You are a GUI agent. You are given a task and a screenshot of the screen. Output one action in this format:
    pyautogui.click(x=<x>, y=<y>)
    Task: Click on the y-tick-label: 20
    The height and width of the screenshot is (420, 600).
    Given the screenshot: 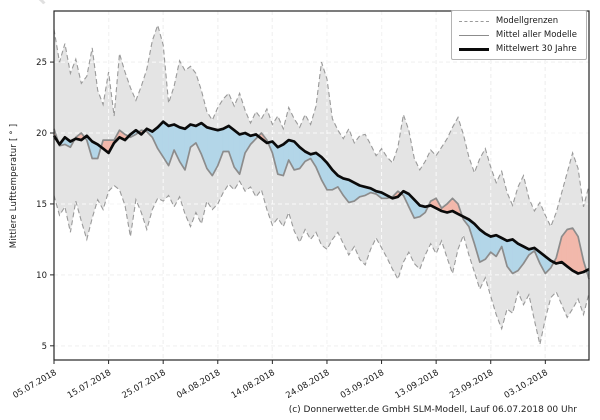 What is the action you would take?
    pyautogui.click(x=41, y=134)
    